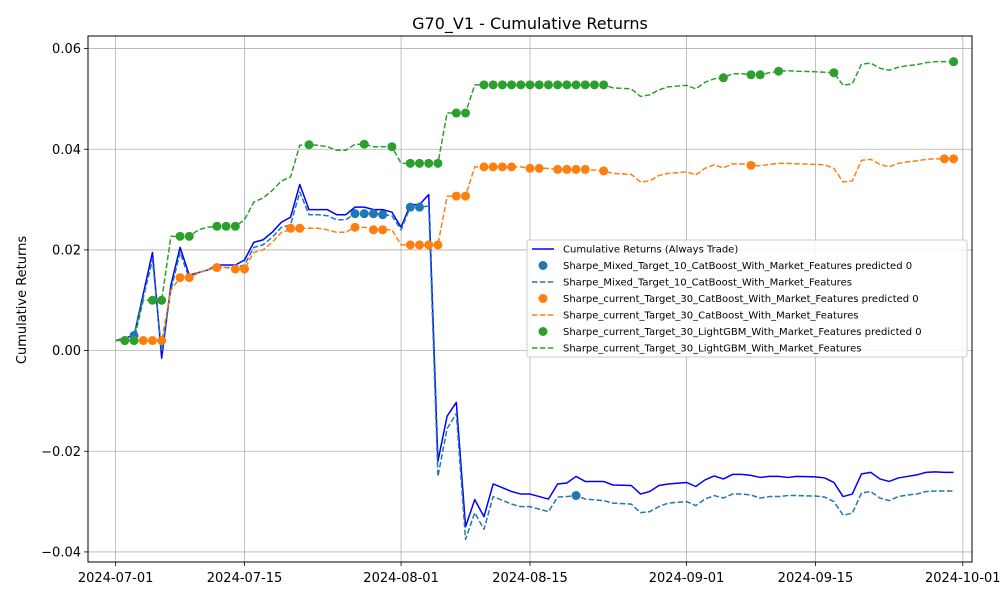 Image resolution: width=1000 pixels, height=600 pixels. What do you see at coordinates (116, 578) in the screenshot?
I see `x-tick-label: 2024-07-01` at bounding box center [116, 578].